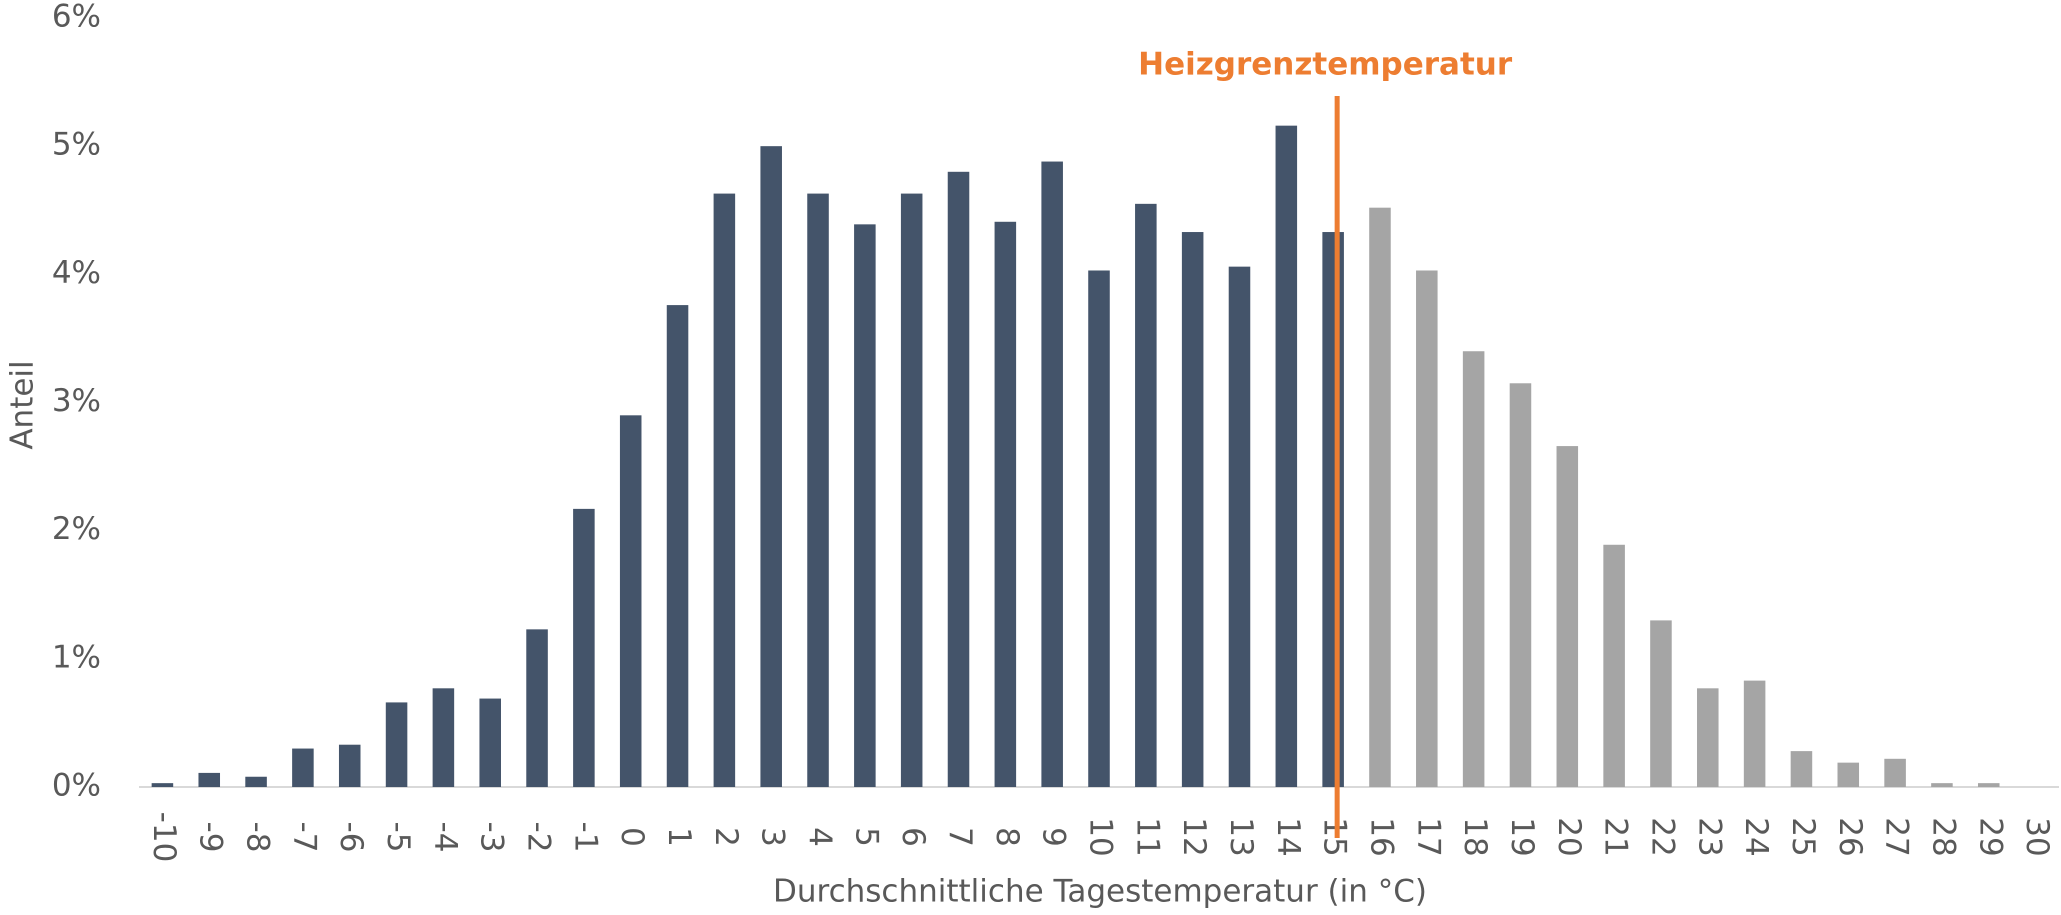 The image size is (2061, 915). I want to click on annotation: Heizgrenztemperatur, so click(1325, 65).